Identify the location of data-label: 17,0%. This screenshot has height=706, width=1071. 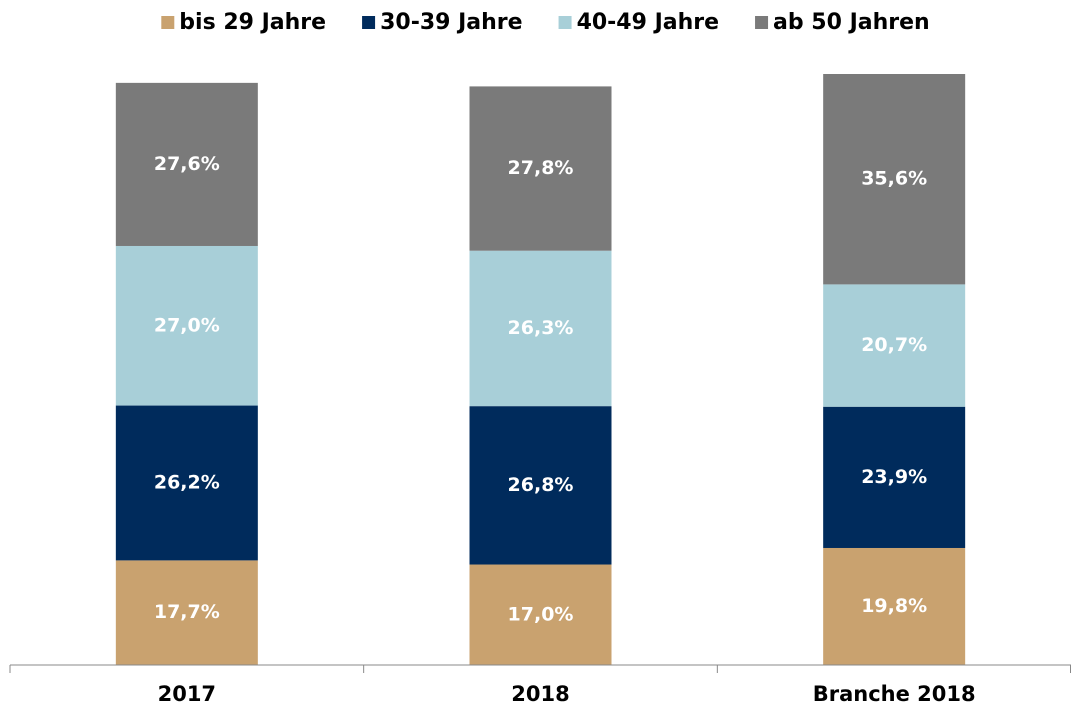
(541, 614).